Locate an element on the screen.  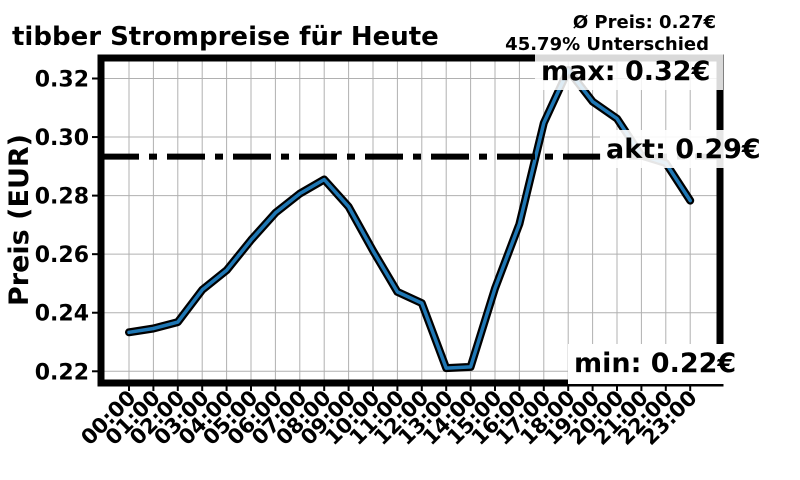
max-label-box is located at coordinates (629, 71).